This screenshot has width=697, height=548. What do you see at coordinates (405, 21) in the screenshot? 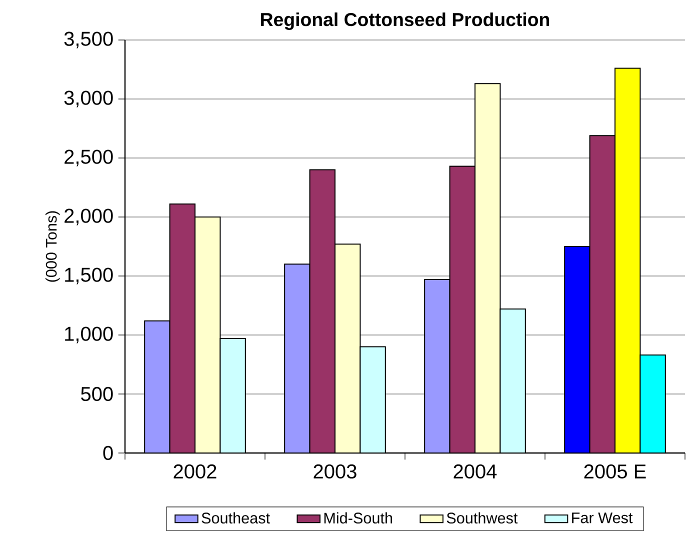
I see `chart-title: Regional Cottonseed Production` at bounding box center [405, 21].